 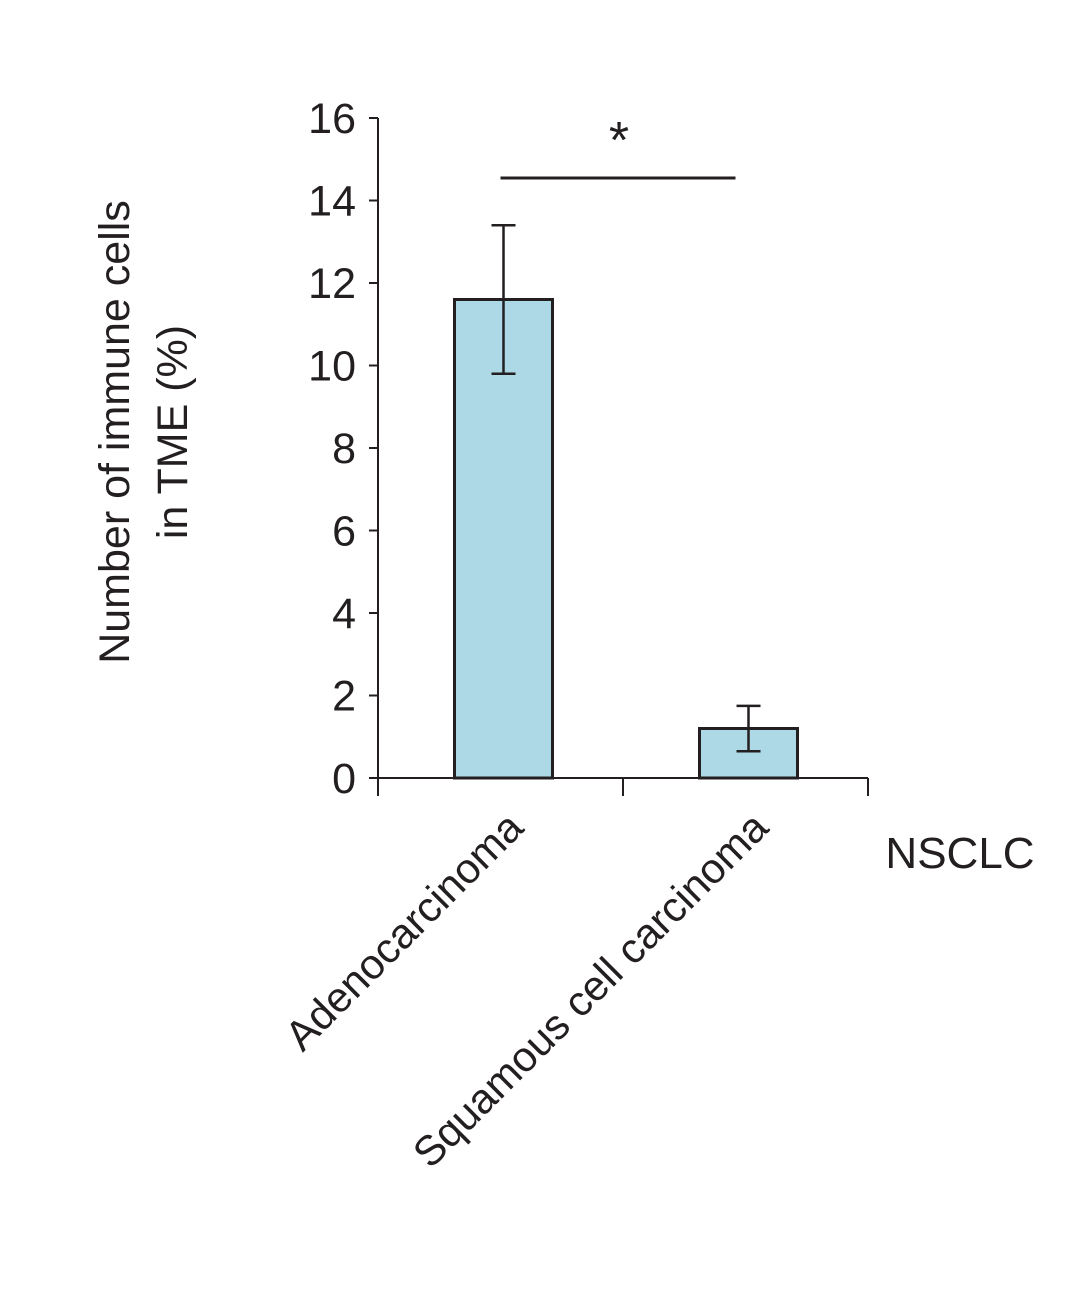 I want to click on y-tick-label: 4, so click(x=344, y=614).